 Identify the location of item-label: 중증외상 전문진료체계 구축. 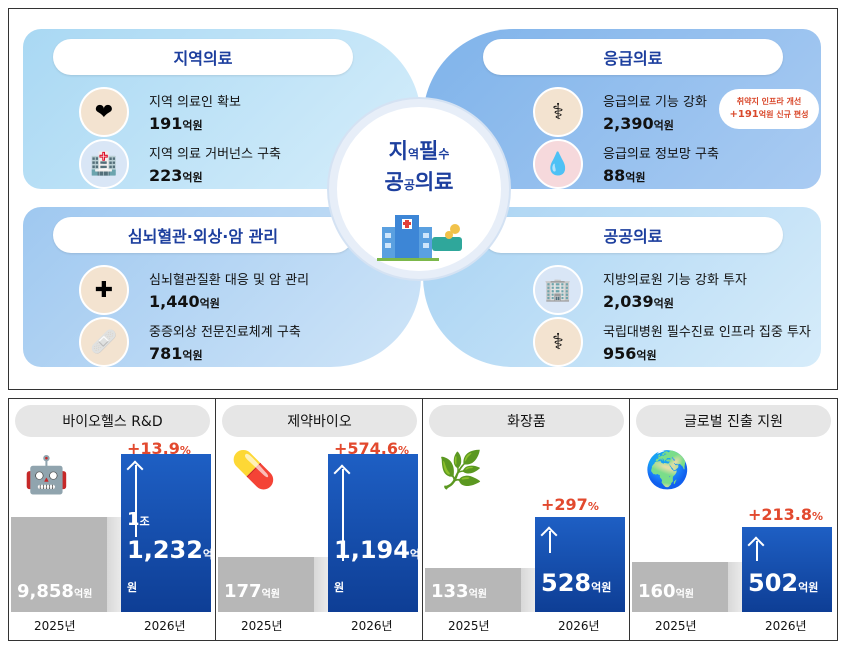
(225, 332).